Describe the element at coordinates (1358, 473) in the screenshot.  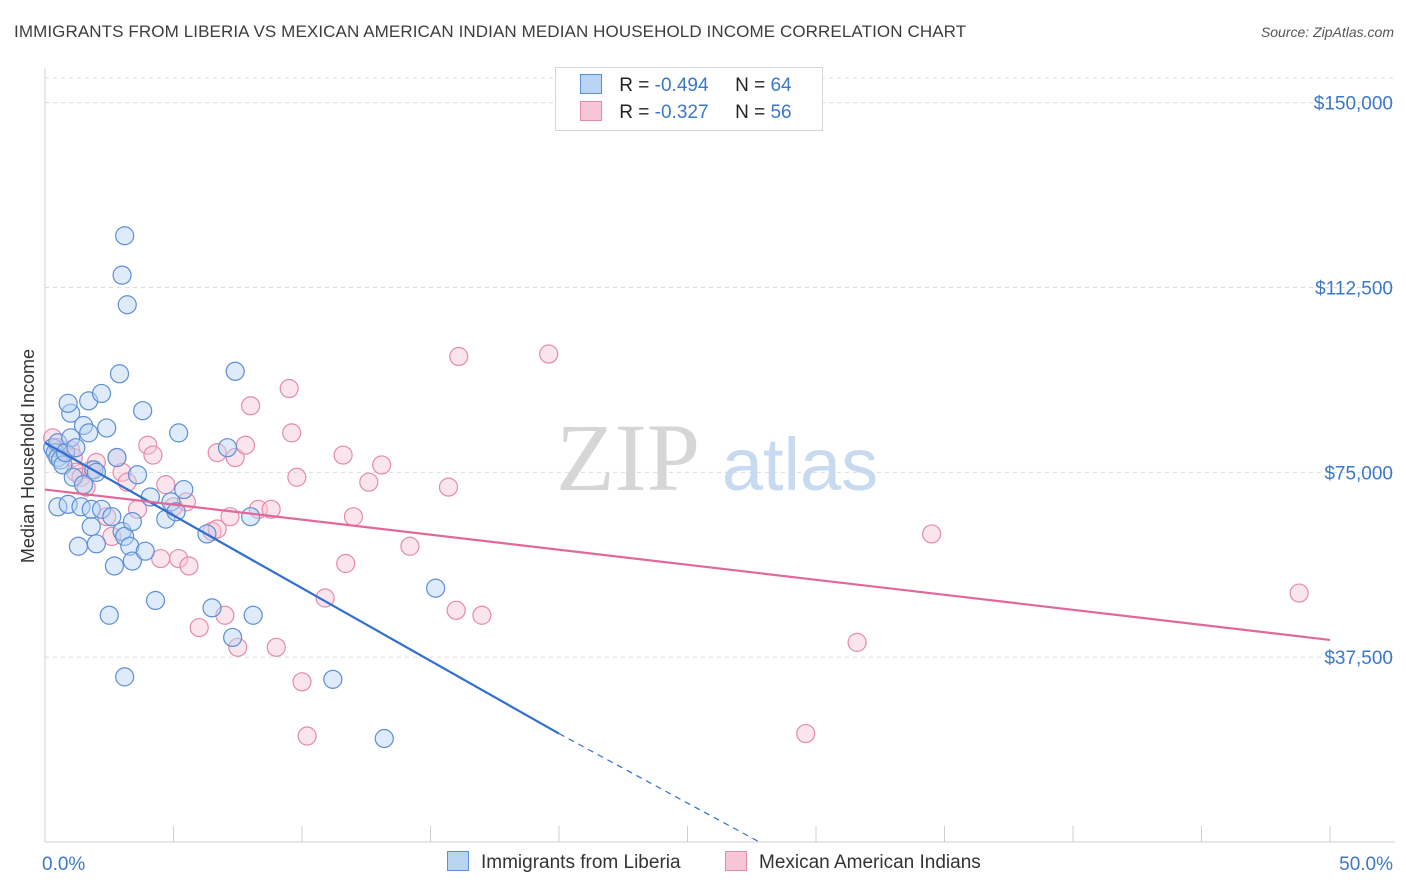
I see `y-tick-label: $75,000` at that location.